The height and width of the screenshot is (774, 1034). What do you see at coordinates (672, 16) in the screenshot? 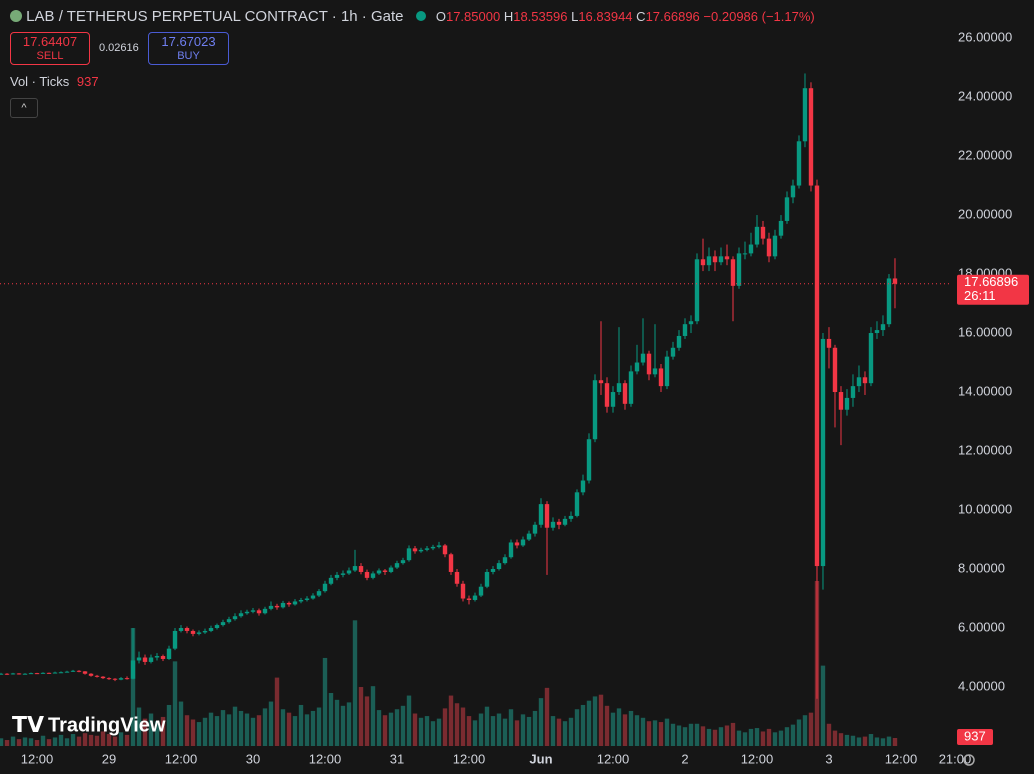
I see `ohlc-value: 17.66896` at bounding box center [672, 16].